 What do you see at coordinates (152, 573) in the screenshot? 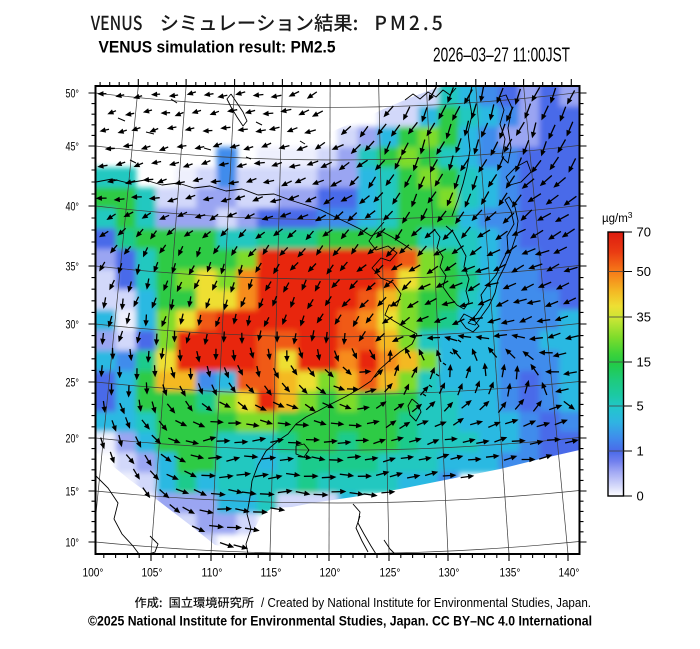
I see `svg-text: 105°` at bounding box center [152, 573].